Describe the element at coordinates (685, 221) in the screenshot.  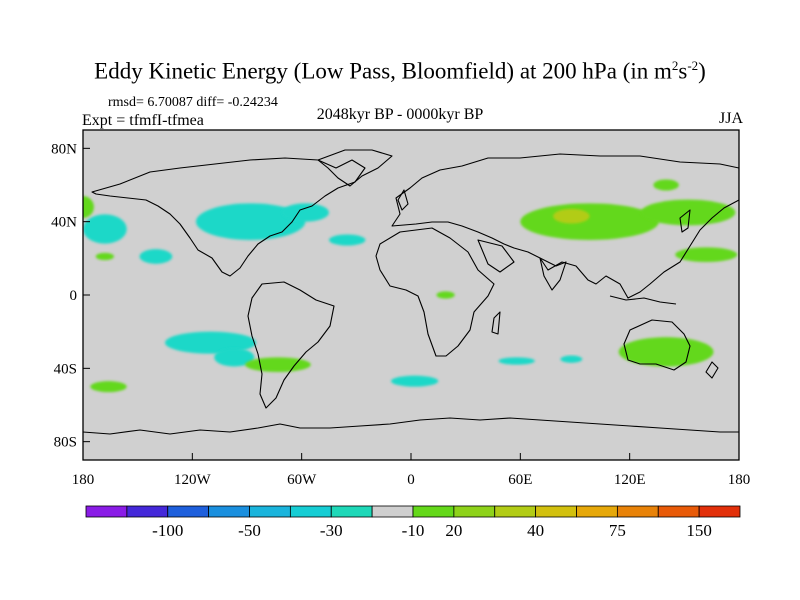
I see `japan-coast` at that location.